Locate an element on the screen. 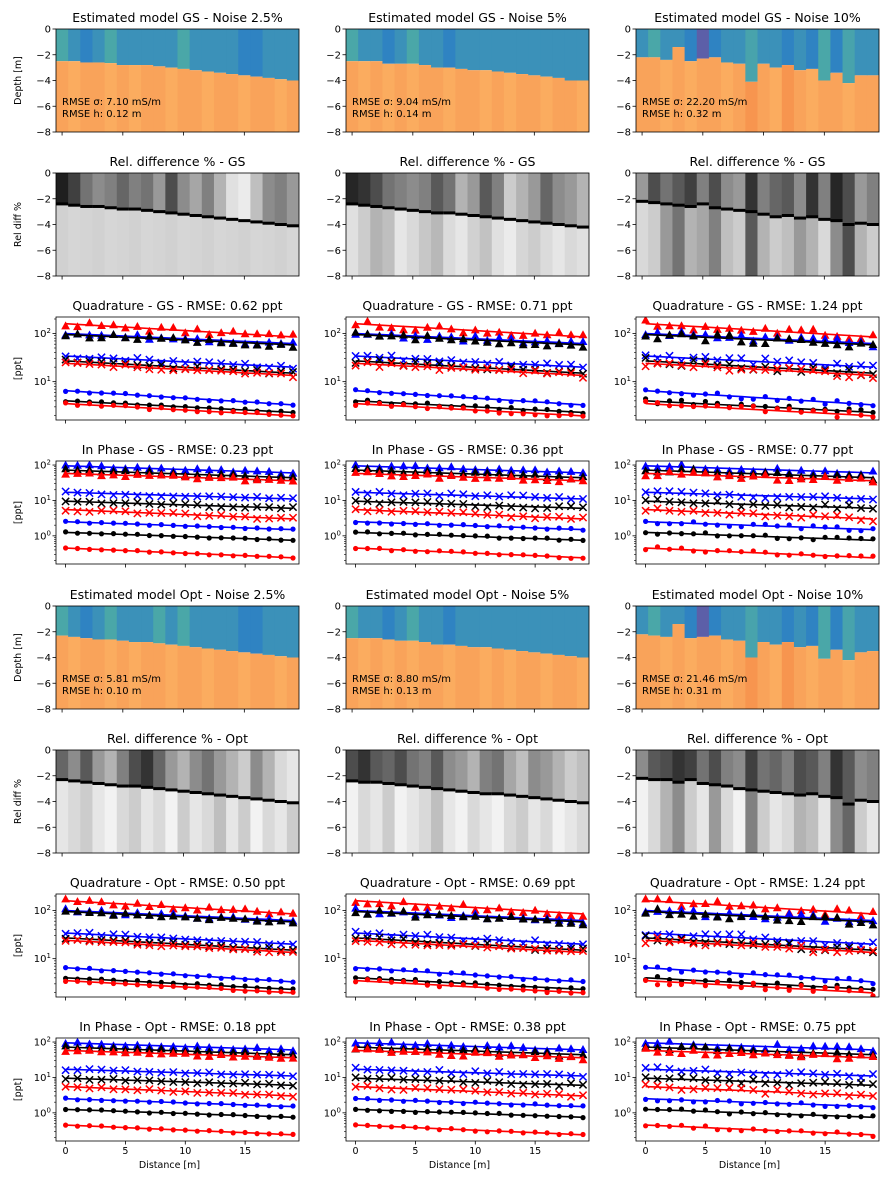  panel-quad-opt-10: 101102Quadrature - Opt - RMSE: 1.24 ppt is located at coordinates (746, 938).